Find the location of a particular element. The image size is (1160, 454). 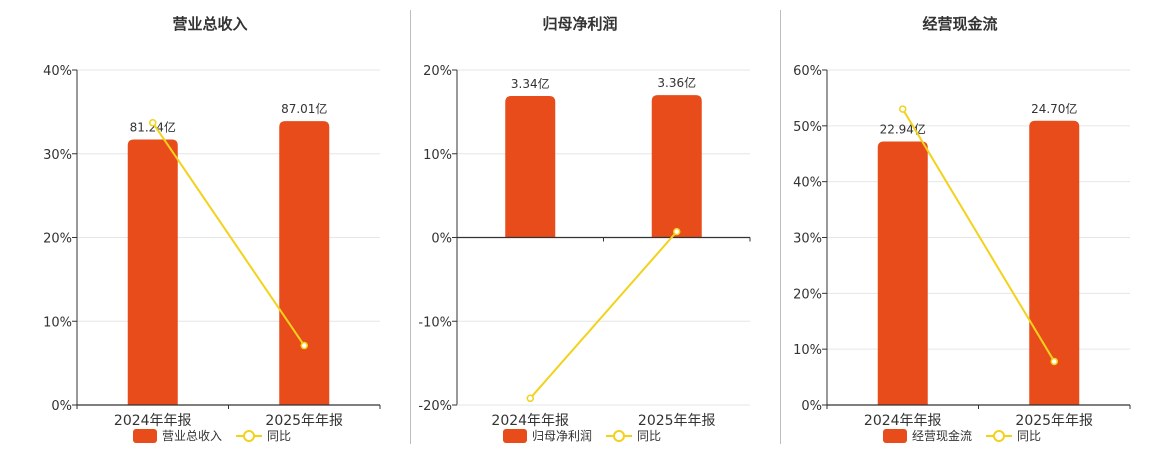

legend-bar-label: 经营现金流 is located at coordinates (942, 435).